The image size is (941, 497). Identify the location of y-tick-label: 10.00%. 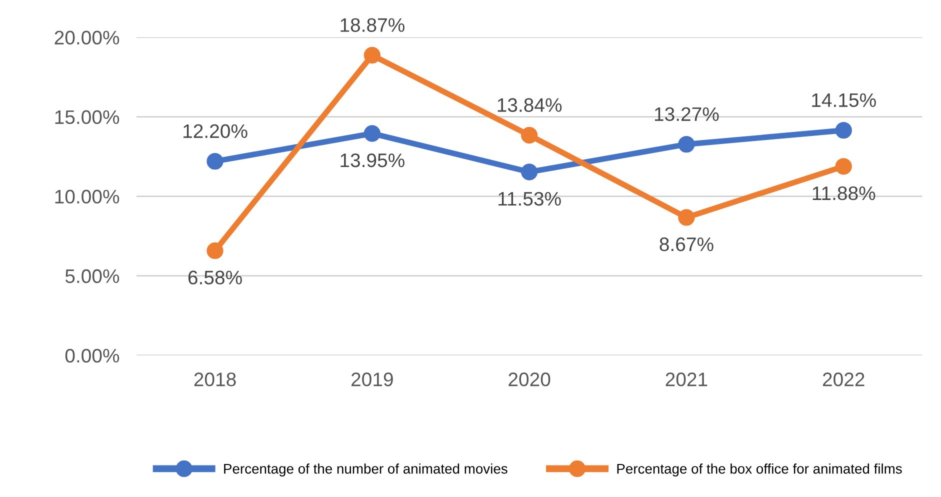
(87, 197).